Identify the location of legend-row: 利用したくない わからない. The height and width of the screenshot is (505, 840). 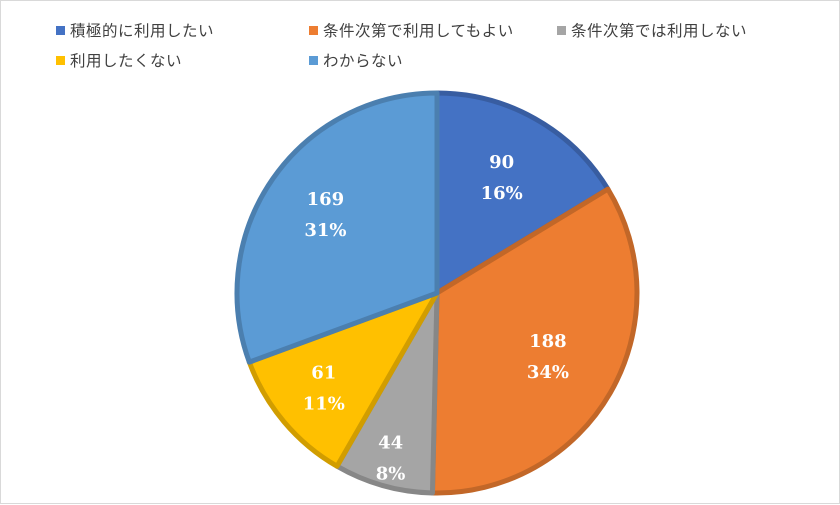
(436, 60).